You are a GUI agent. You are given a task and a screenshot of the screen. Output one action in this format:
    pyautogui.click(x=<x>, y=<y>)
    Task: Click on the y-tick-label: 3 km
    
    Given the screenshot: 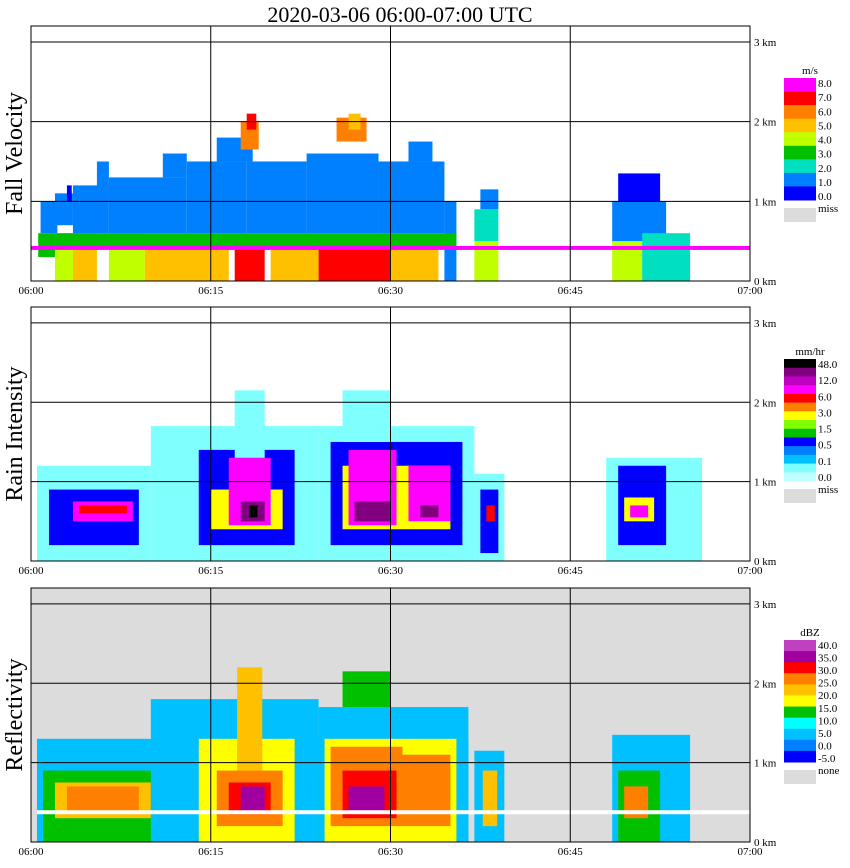 What is the action you would take?
    pyautogui.click(x=765, y=605)
    